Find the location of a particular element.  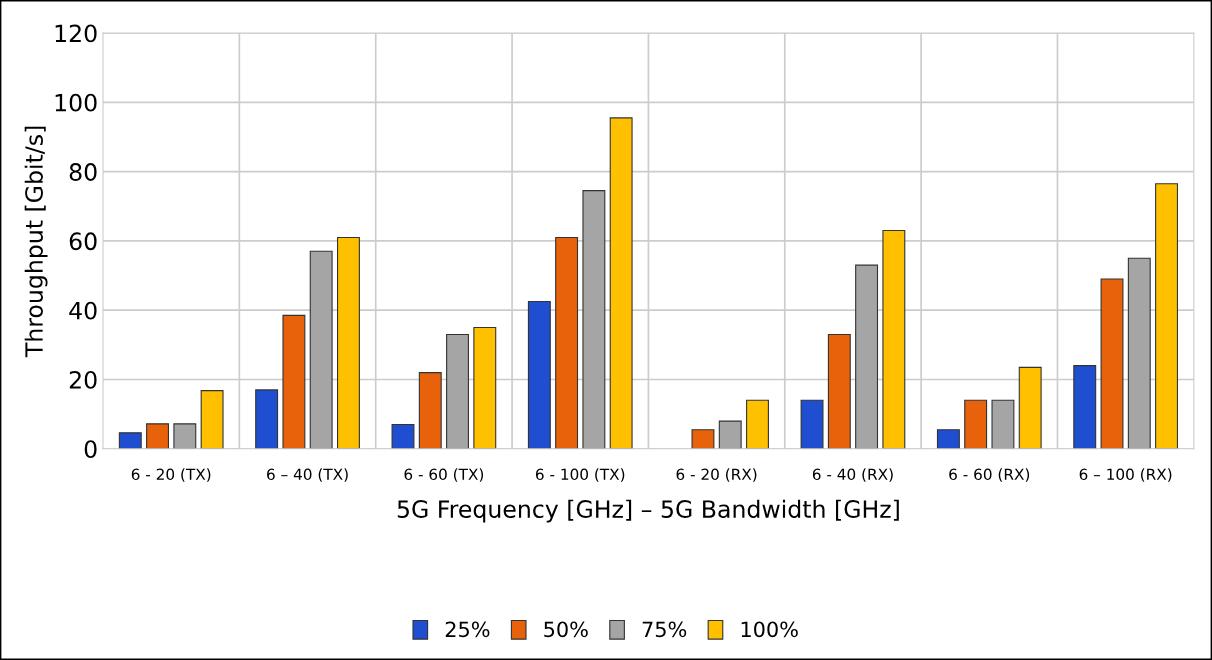

legend-label: 25% is located at coordinates (467, 629).